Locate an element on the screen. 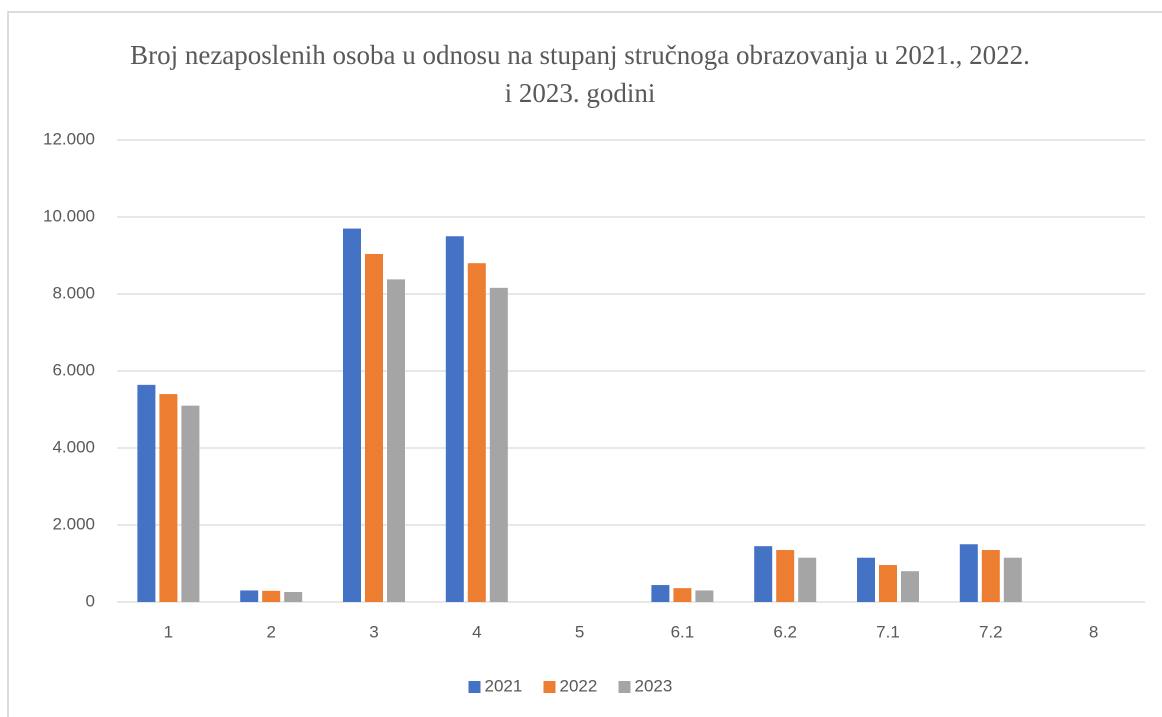  x-tick-label: 2 is located at coordinates (270, 631).